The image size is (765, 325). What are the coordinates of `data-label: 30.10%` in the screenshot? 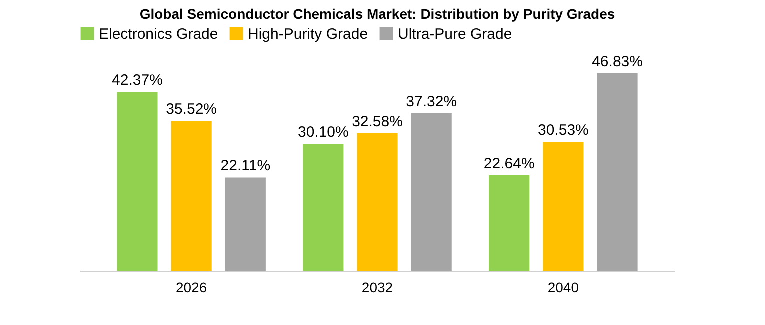 It's located at (323, 132).